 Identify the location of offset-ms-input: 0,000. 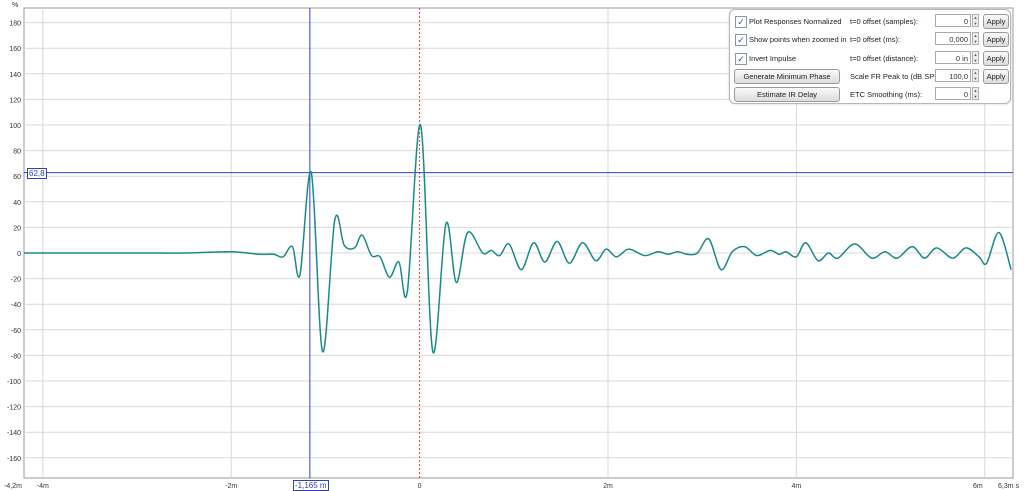
(953, 38).